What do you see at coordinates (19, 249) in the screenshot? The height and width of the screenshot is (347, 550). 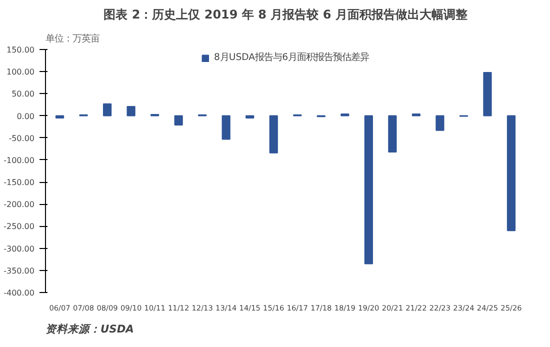 I see `y-tick-label: -300.00` at bounding box center [19, 249].